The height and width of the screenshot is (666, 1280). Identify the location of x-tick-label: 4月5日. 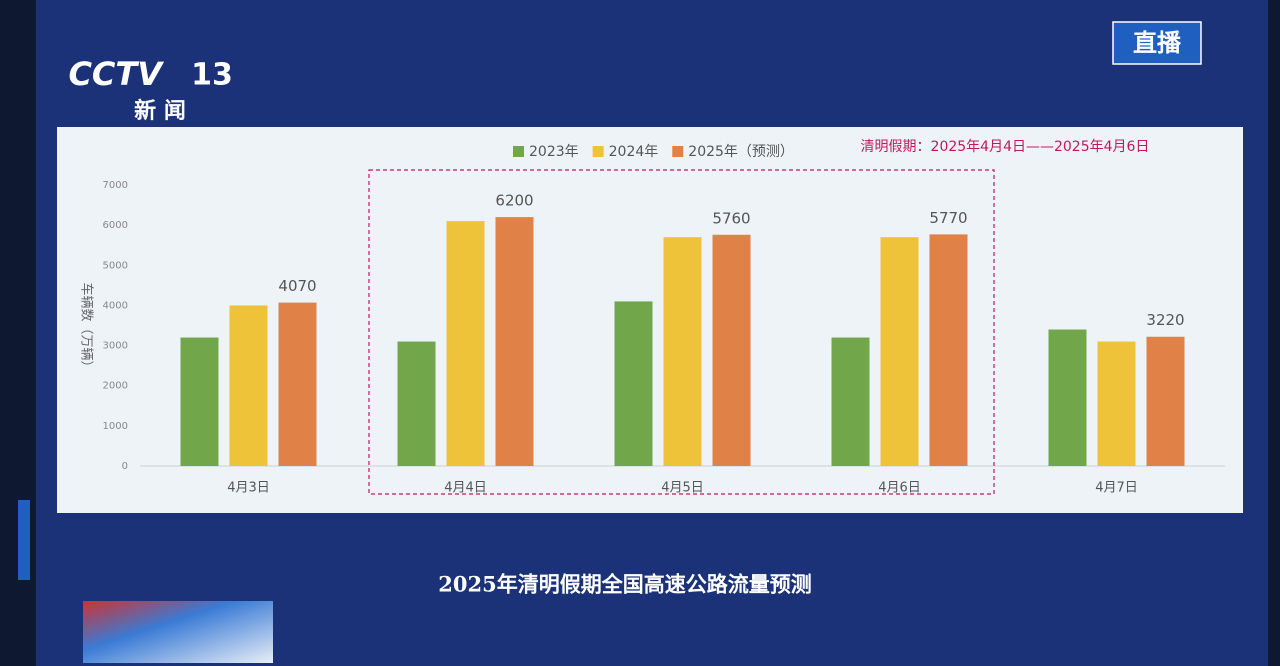
(682, 488).